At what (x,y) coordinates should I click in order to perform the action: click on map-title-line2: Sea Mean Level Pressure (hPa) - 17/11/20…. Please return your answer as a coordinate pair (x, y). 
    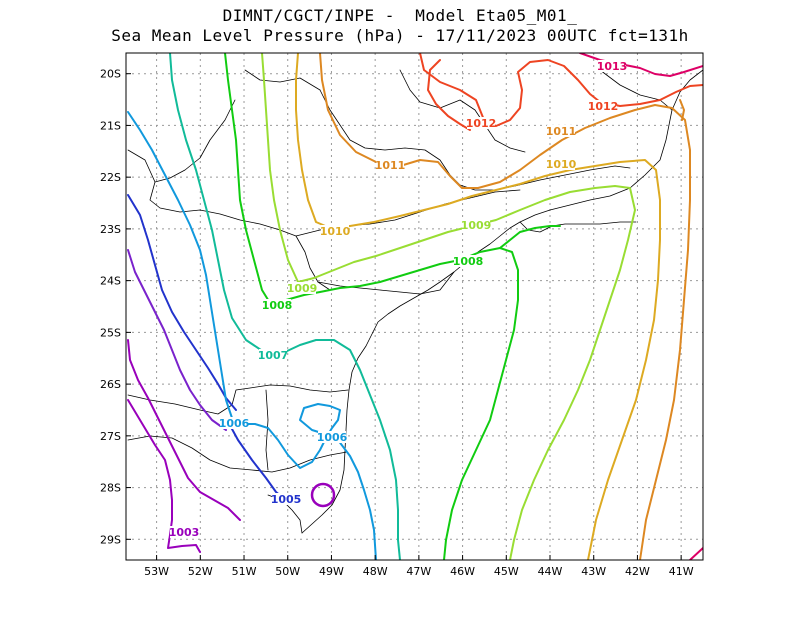
    Looking at the image, I should click on (400, 35).